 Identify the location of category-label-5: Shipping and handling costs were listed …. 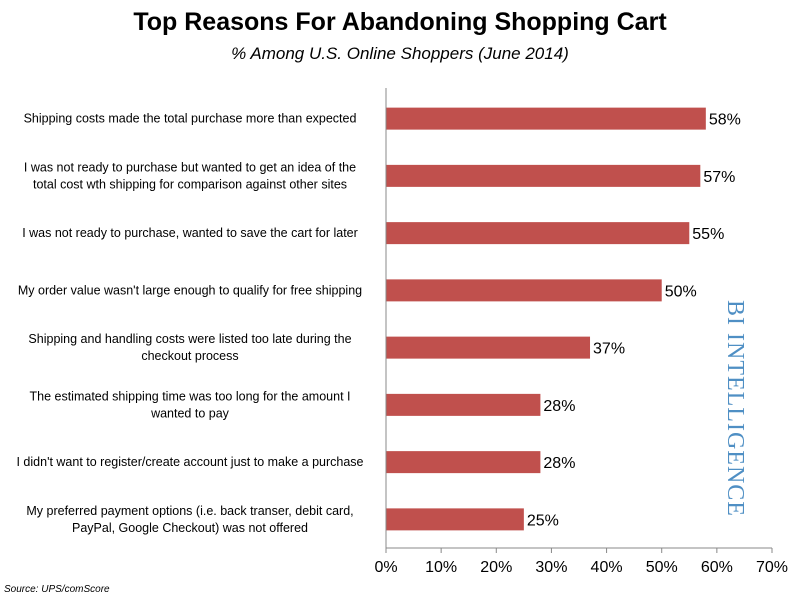
(189, 347).